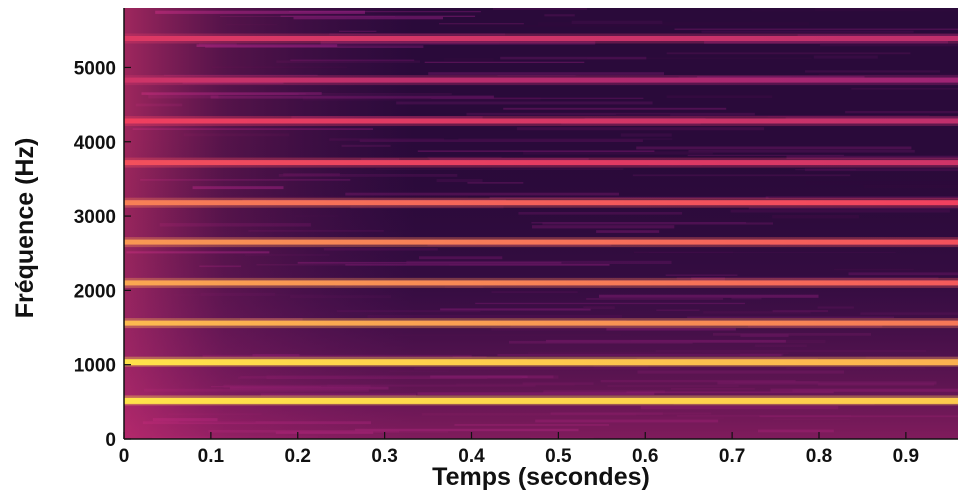 This screenshot has height=493, width=958. What do you see at coordinates (124, 456) in the screenshot?
I see `x-tick-label: 0` at bounding box center [124, 456].